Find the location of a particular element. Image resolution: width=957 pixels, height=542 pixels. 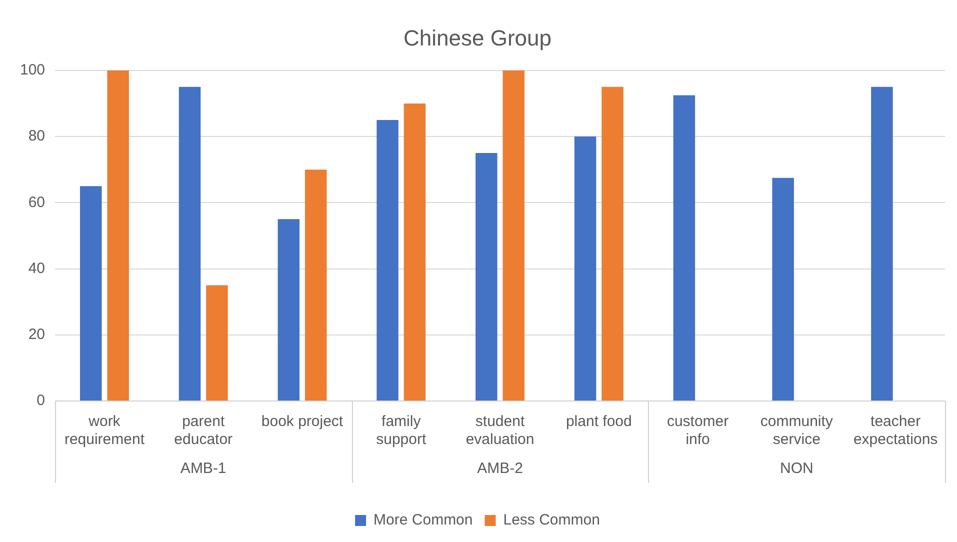

y-tick-label: 60 is located at coordinates (37, 202).